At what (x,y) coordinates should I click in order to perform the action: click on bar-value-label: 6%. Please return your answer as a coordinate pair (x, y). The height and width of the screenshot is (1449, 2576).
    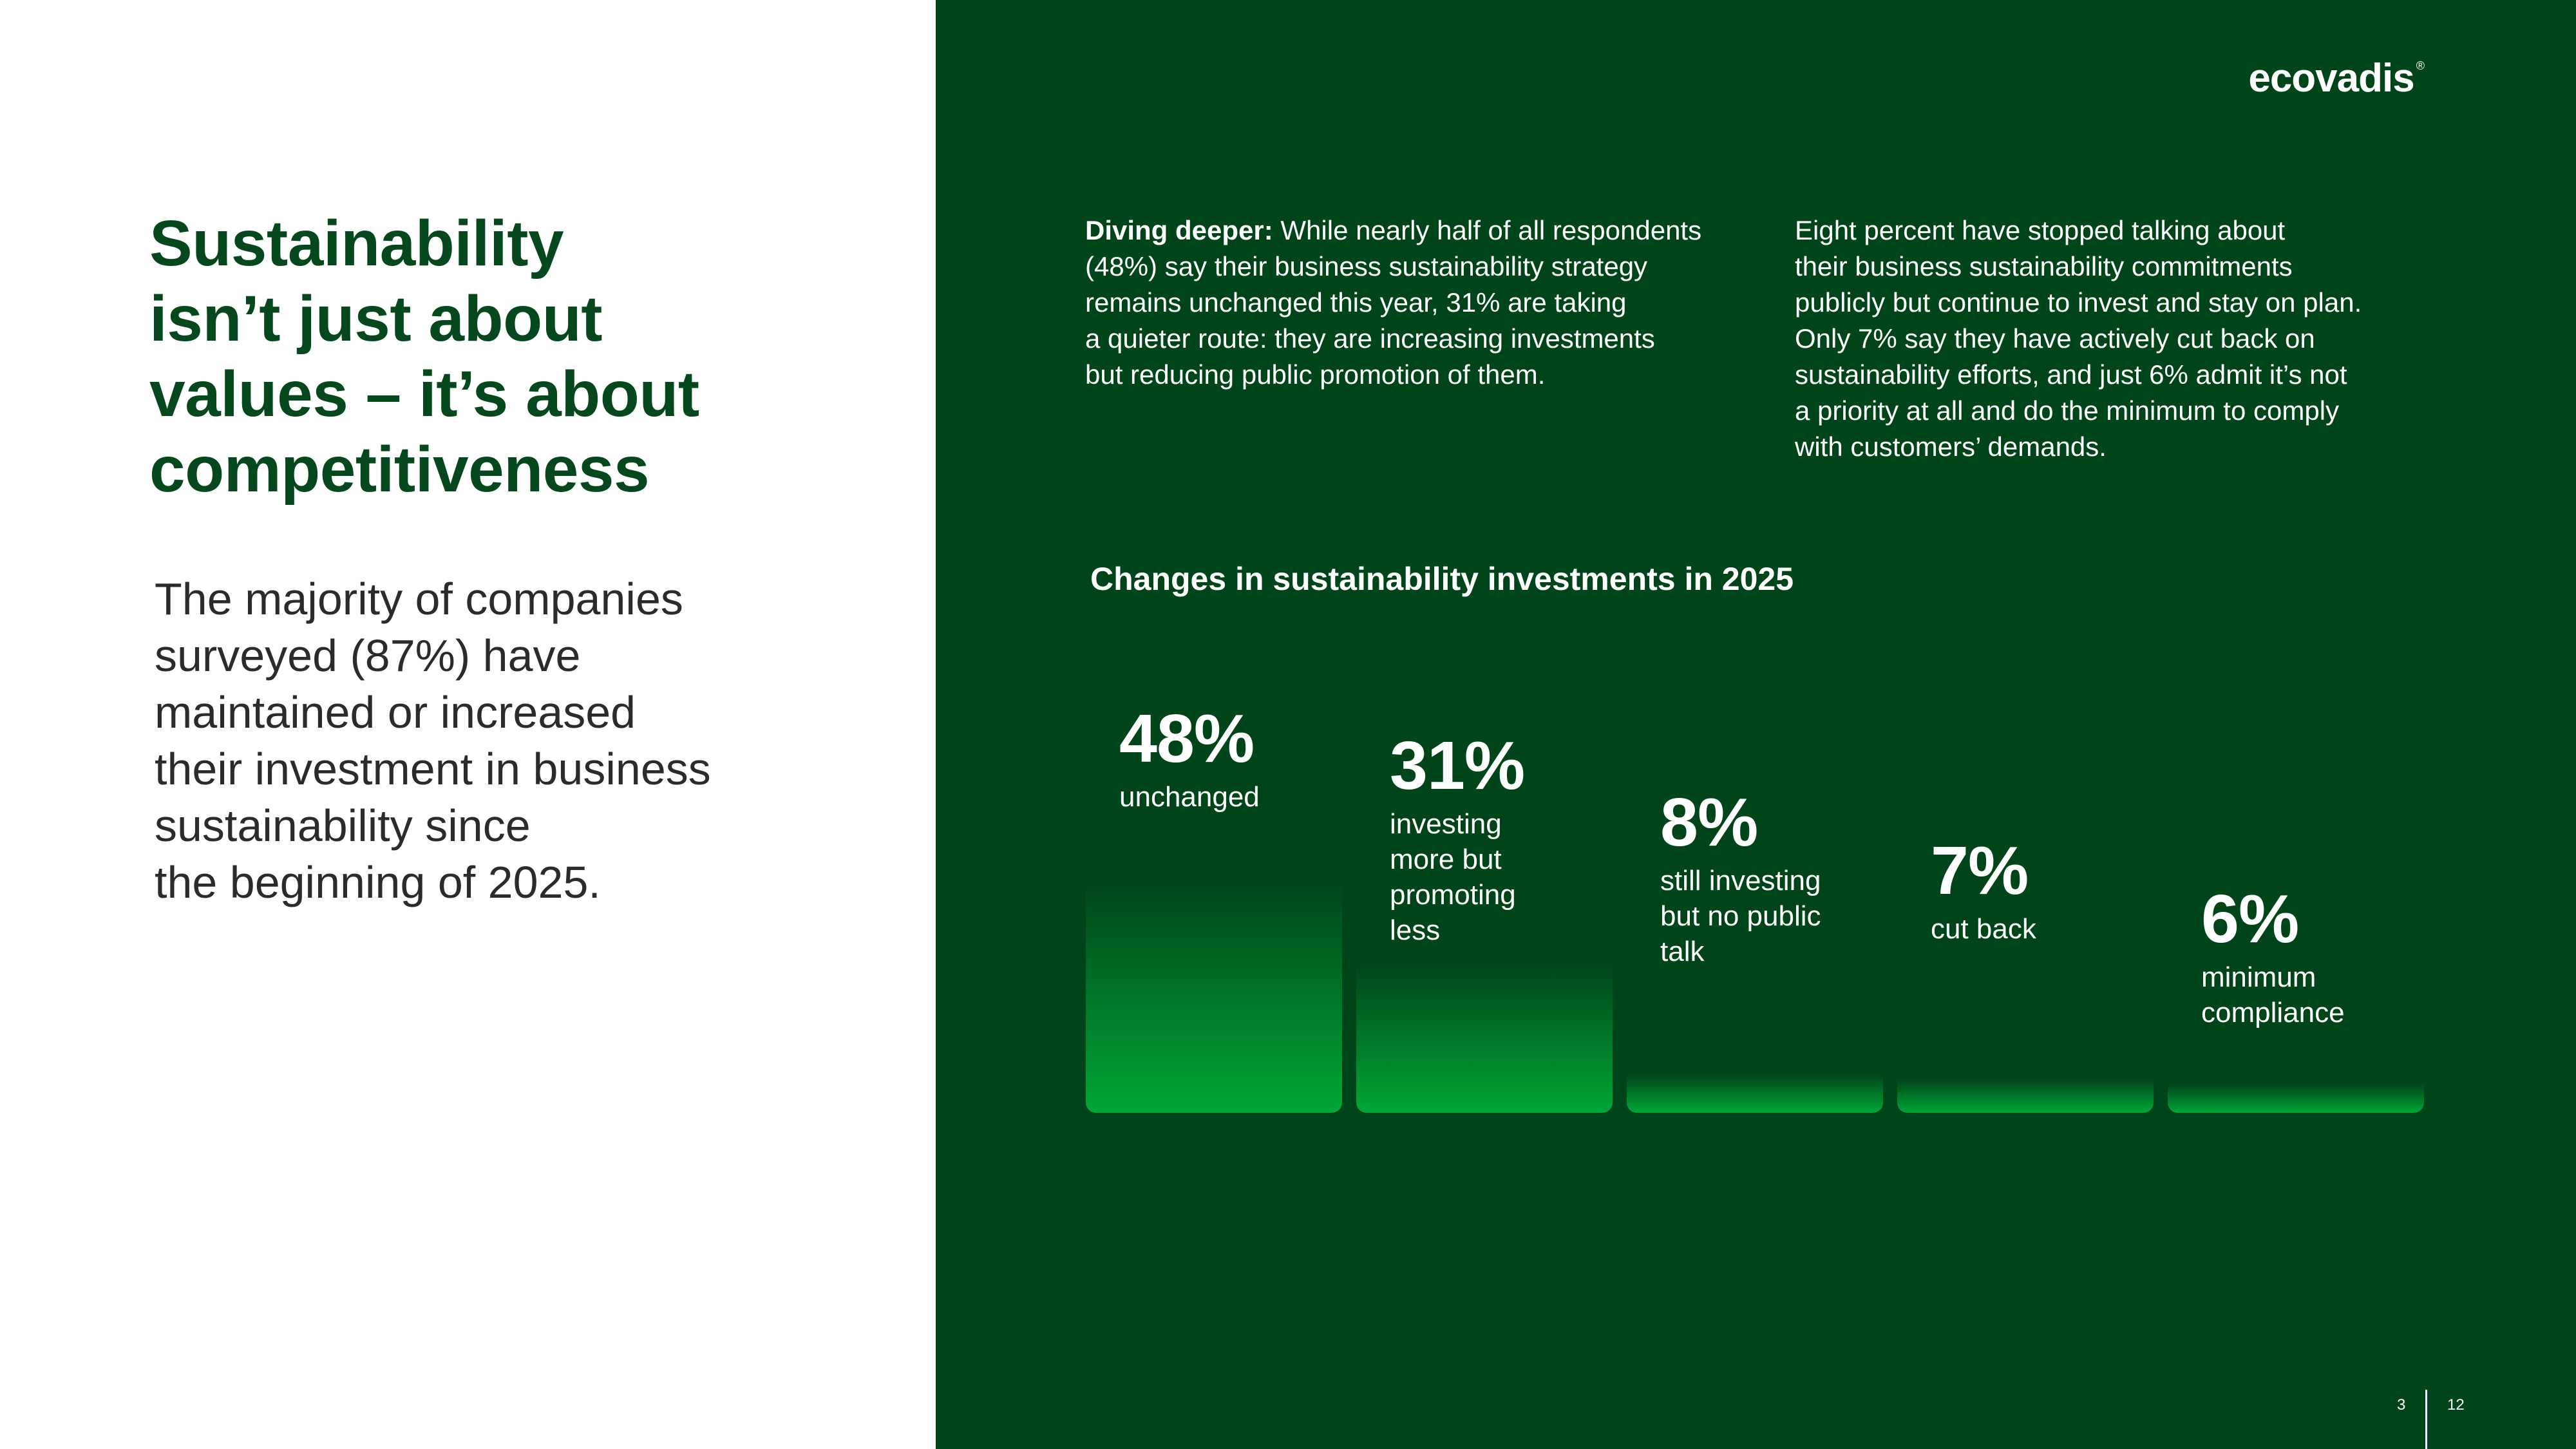
    Looking at the image, I should click on (2250, 919).